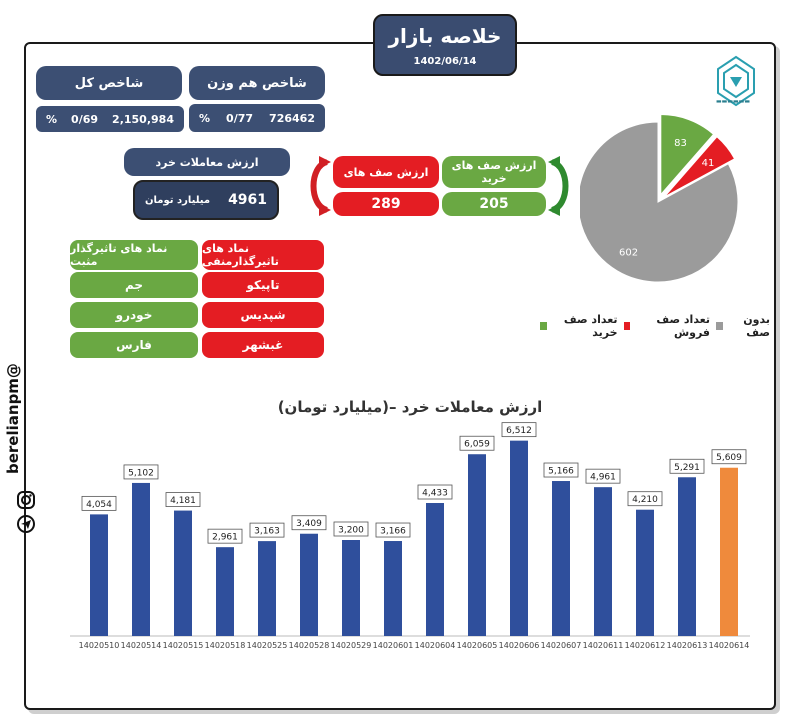  What do you see at coordinates (628, 253) in the screenshot?
I see `pie-label: 602` at bounding box center [628, 253].